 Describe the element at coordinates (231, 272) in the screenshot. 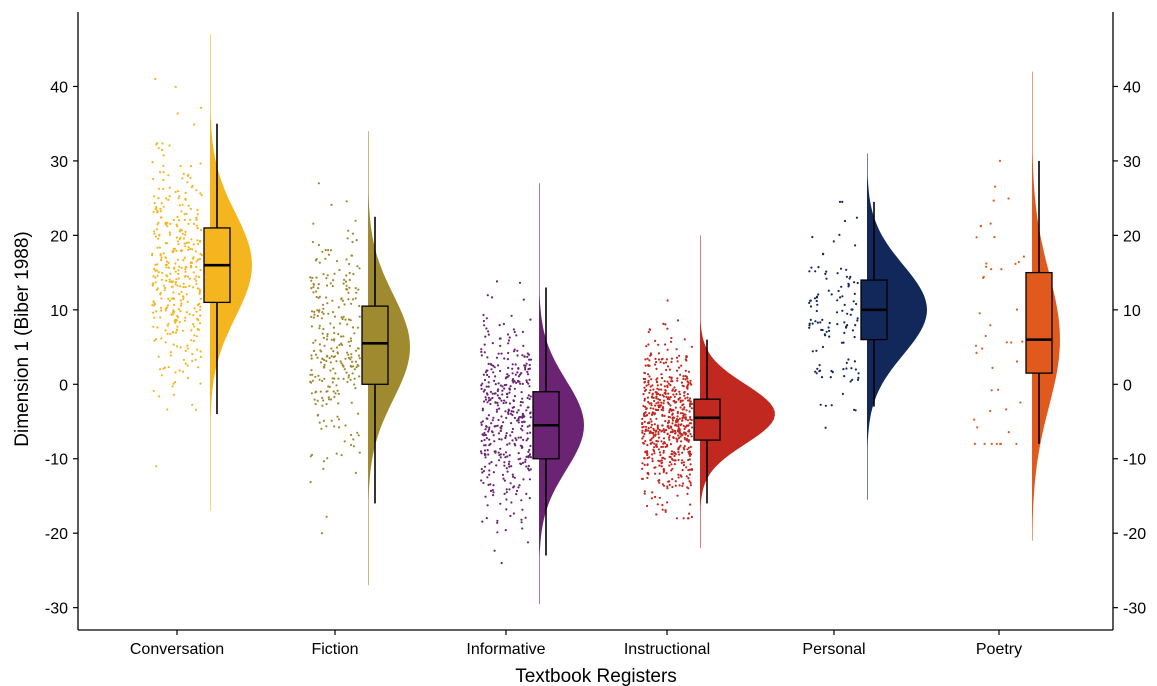

I see `density-conversation` at that location.